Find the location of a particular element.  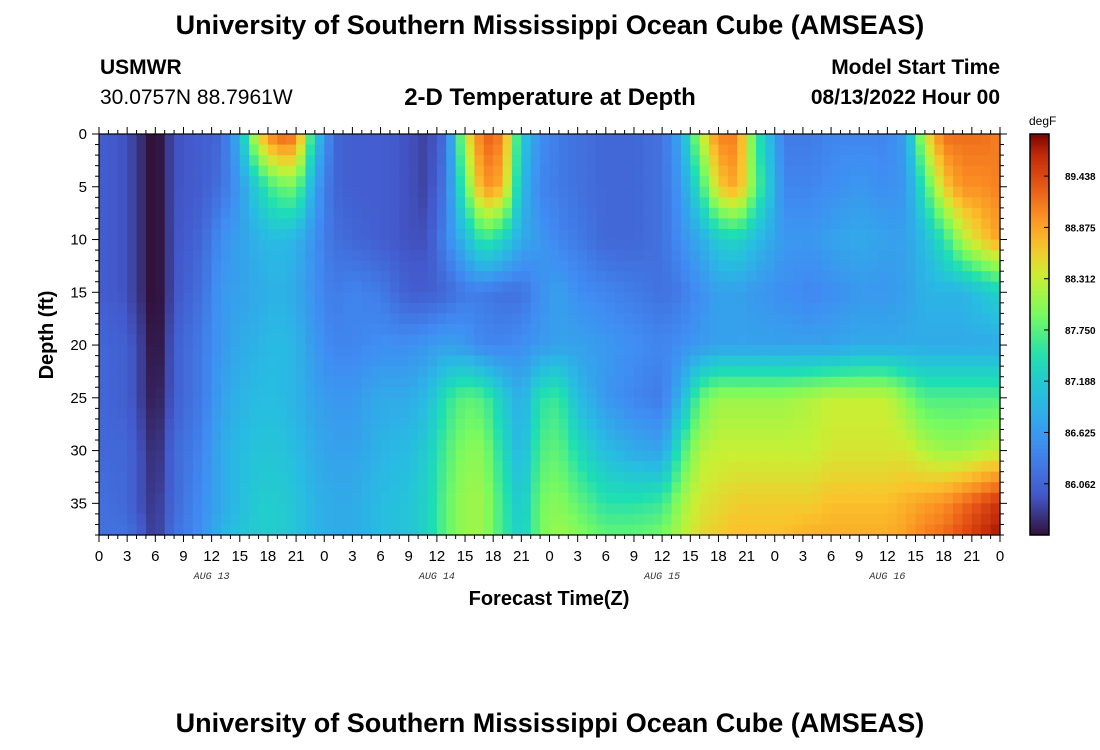

model-start-label: Model Start Time is located at coordinates (915, 67).